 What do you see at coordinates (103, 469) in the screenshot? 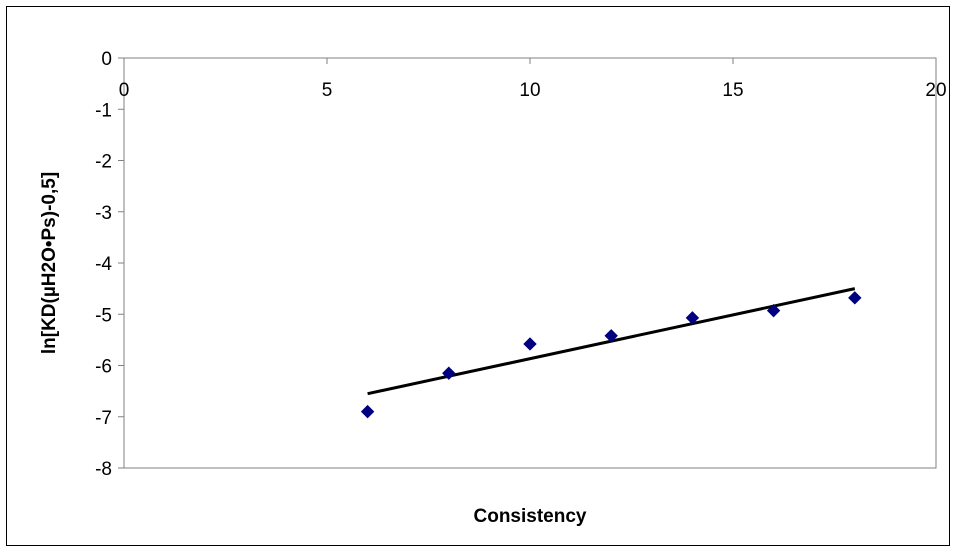
I see `y-tick-label: -8` at bounding box center [103, 469].